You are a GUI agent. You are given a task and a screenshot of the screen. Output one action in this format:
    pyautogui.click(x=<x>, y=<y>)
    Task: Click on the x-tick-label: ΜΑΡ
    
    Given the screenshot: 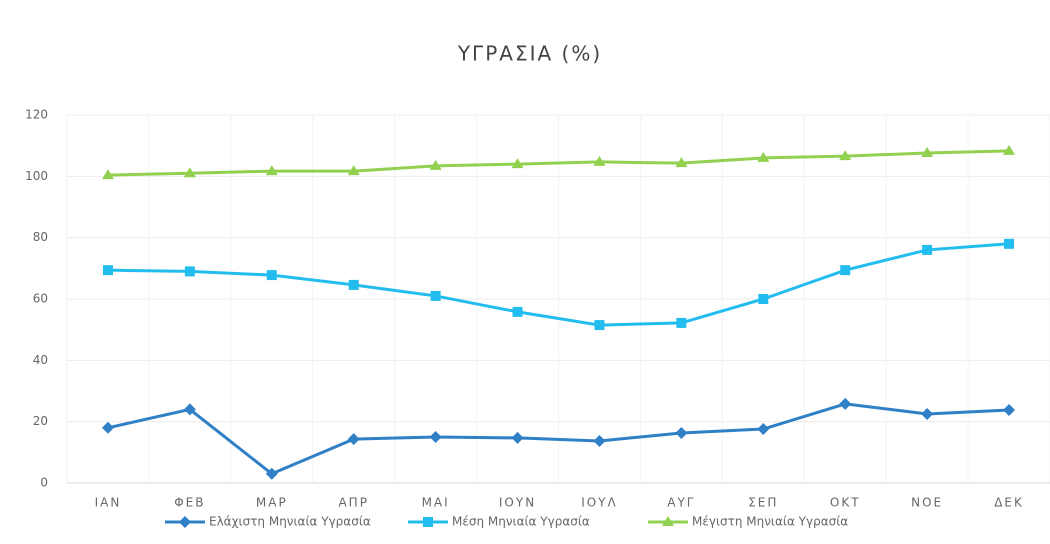 What is the action you would take?
    pyautogui.click(x=272, y=503)
    